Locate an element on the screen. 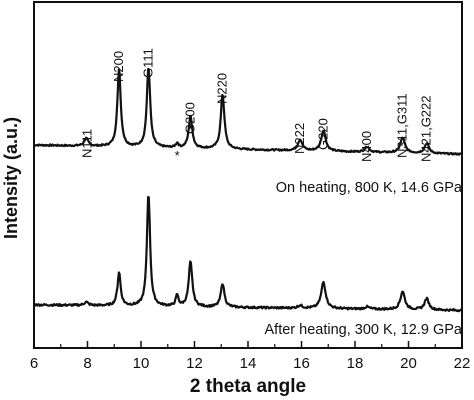 The image size is (474, 400). peak-label: N220 is located at coordinates (222, 88).